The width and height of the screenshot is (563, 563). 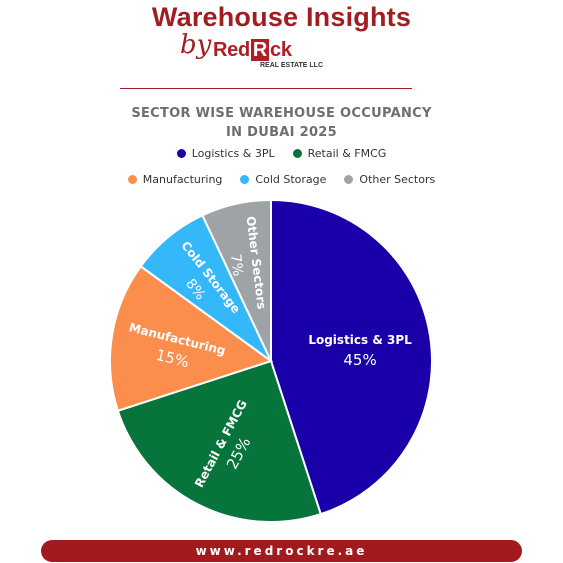 What do you see at coordinates (182, 179) in the screenshot?
I see `legend-label-manufacturing: Manufacturing` at bounding box center [182, 179].